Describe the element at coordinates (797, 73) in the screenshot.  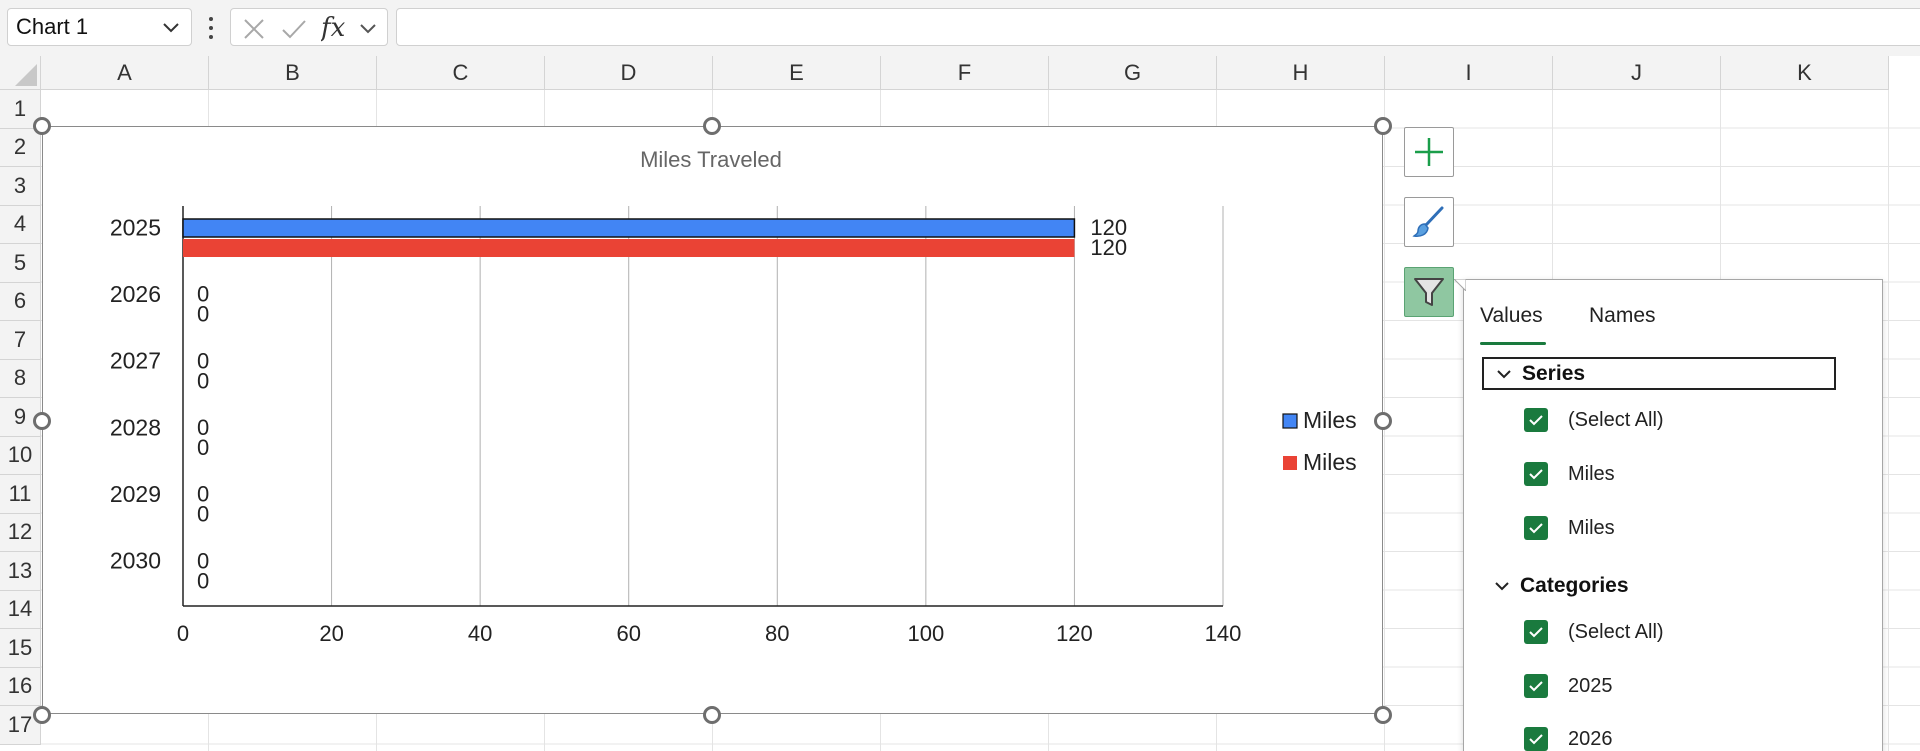
I see `column-header: E` at that location.